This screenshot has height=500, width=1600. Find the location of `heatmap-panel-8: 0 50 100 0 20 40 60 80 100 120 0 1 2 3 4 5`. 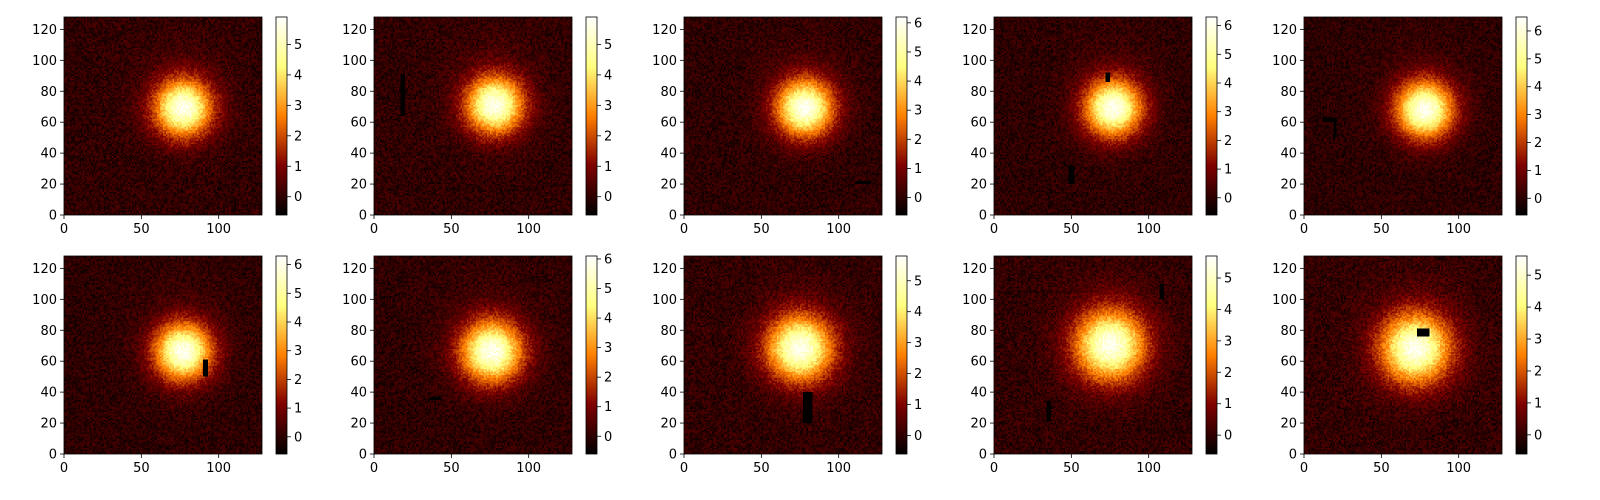

heatmap-panel-8: 0 50 100 0 20 40 60 80 100 120 0 1 2 3 4 5 is located at coordinates (787, 365).